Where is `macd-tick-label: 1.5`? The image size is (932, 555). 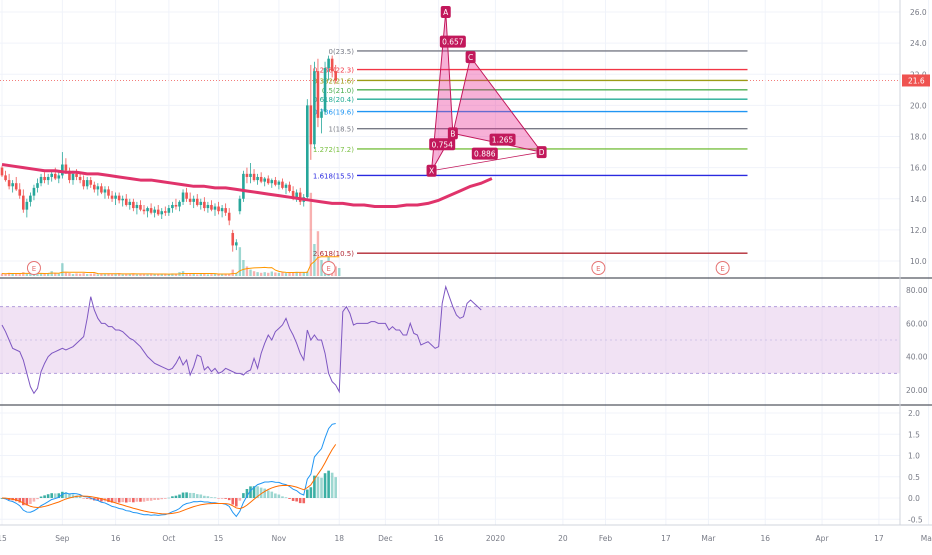 macd-tick-label: 1.5 is located at coordinates (914, 434).